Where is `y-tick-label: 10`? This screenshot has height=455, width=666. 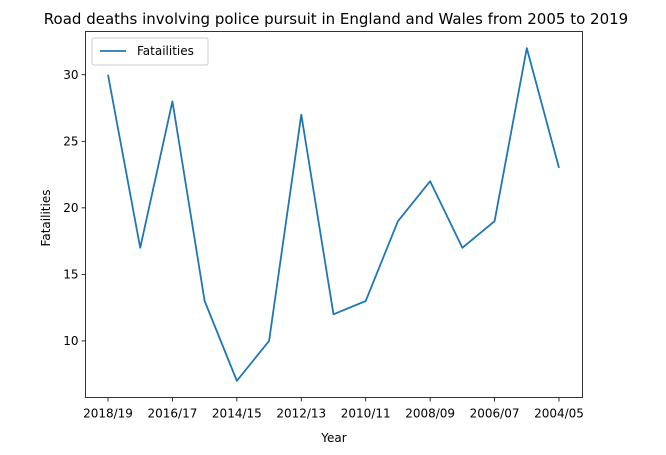
y-tick-label: 10 is located at coordinates (70, 341).